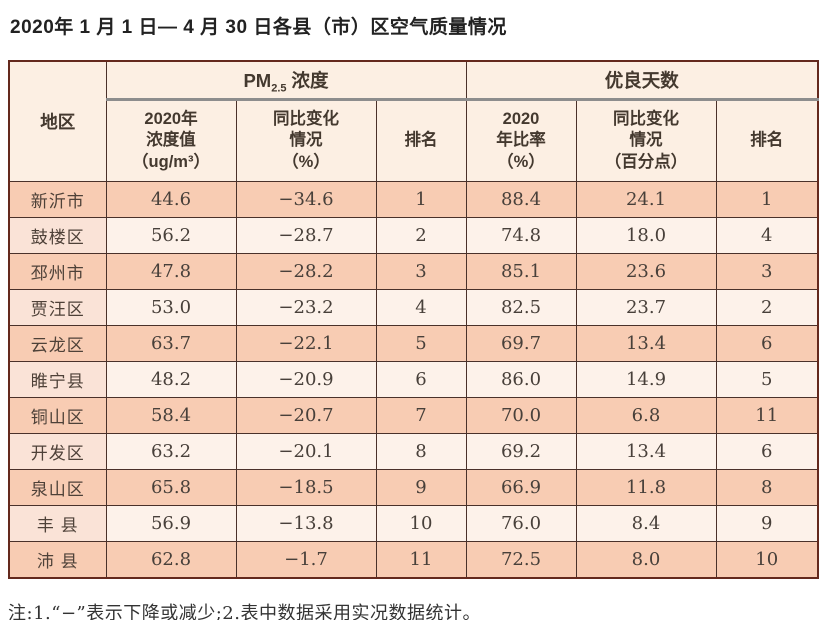 The height and width of the screenshot is (620, 825). I want to click on pm25-label-suffix: 浓度, so click(310, 80).